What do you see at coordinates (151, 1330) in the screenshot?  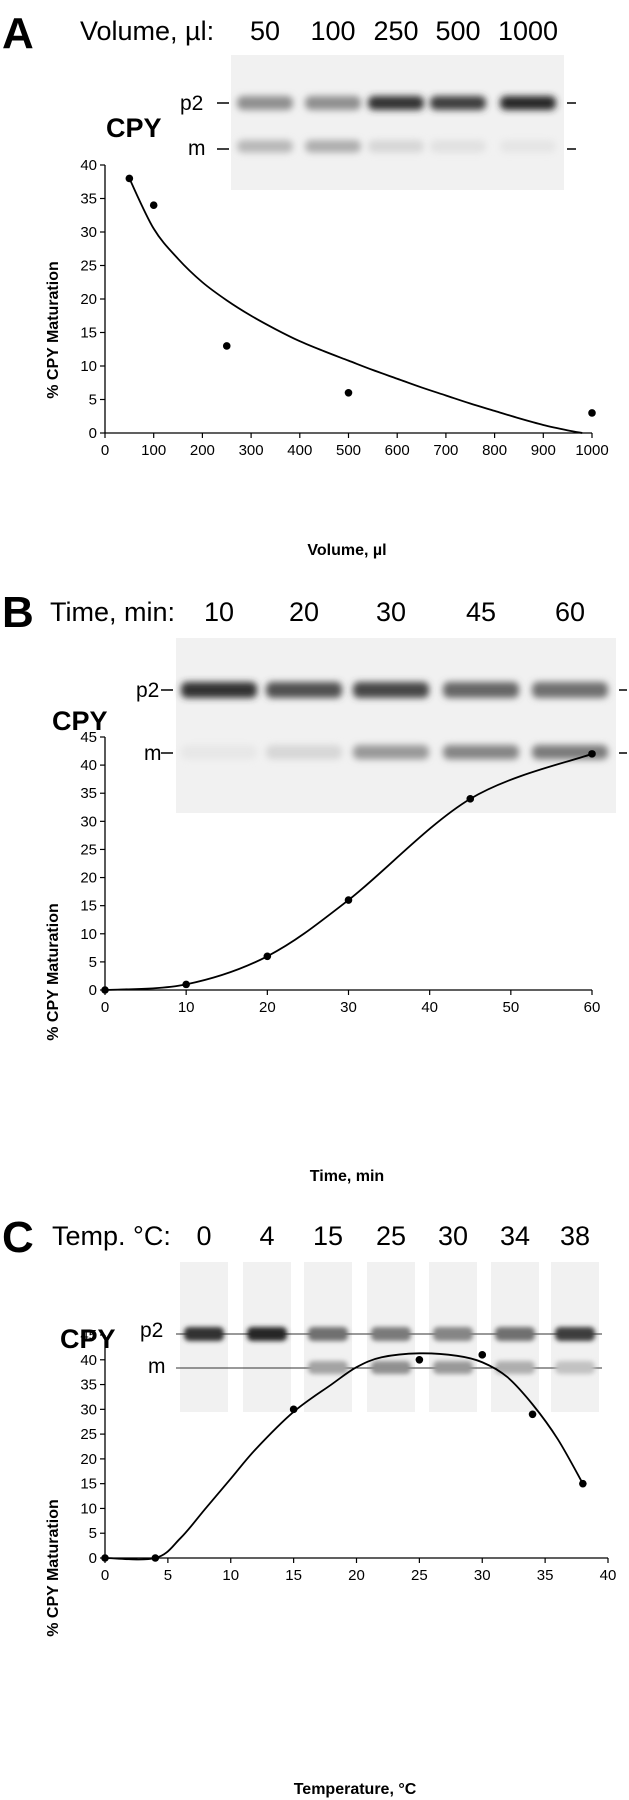 I see `panel-c-band-p2-label: p2` at bounding box center [151, 1330].